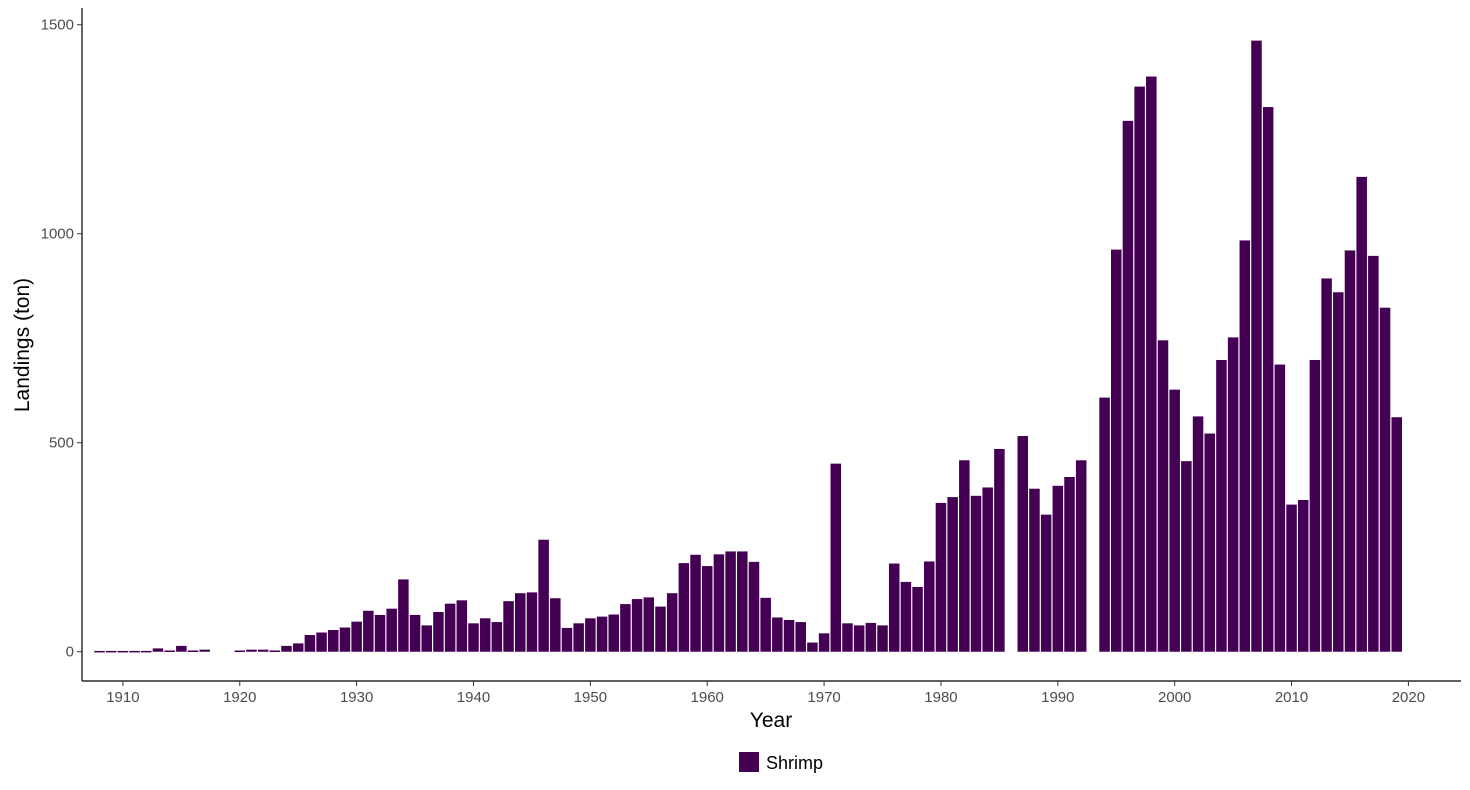  What do you see at coordinates (730, 601) in the screenshot?
I see `bar-1962` at bounding box center [730, 601].